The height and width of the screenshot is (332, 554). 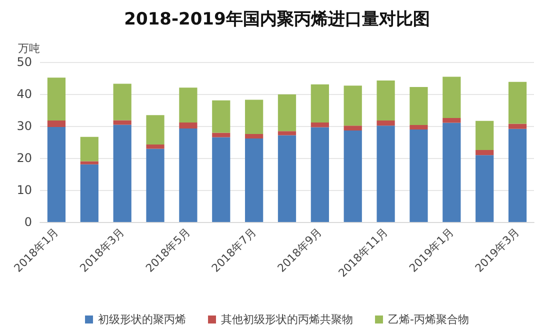 I want to click on legend-label: 其他初级形状的丙烯共聚物, so click(x=287, y=319).